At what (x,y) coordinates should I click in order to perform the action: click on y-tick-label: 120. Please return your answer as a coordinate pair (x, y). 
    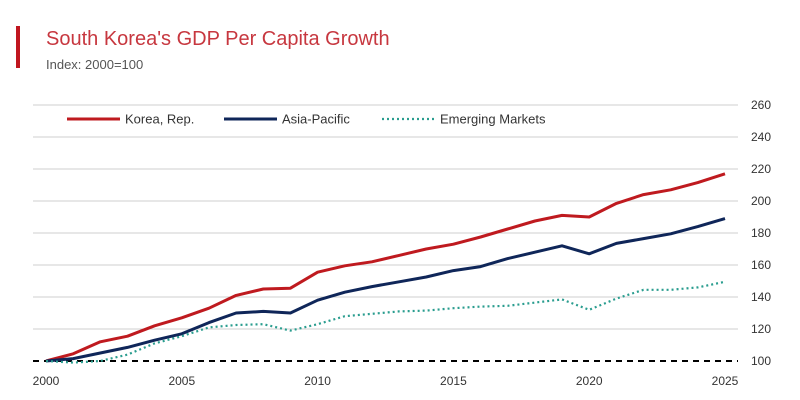
    Looking at the image, I should click on (761, 329).